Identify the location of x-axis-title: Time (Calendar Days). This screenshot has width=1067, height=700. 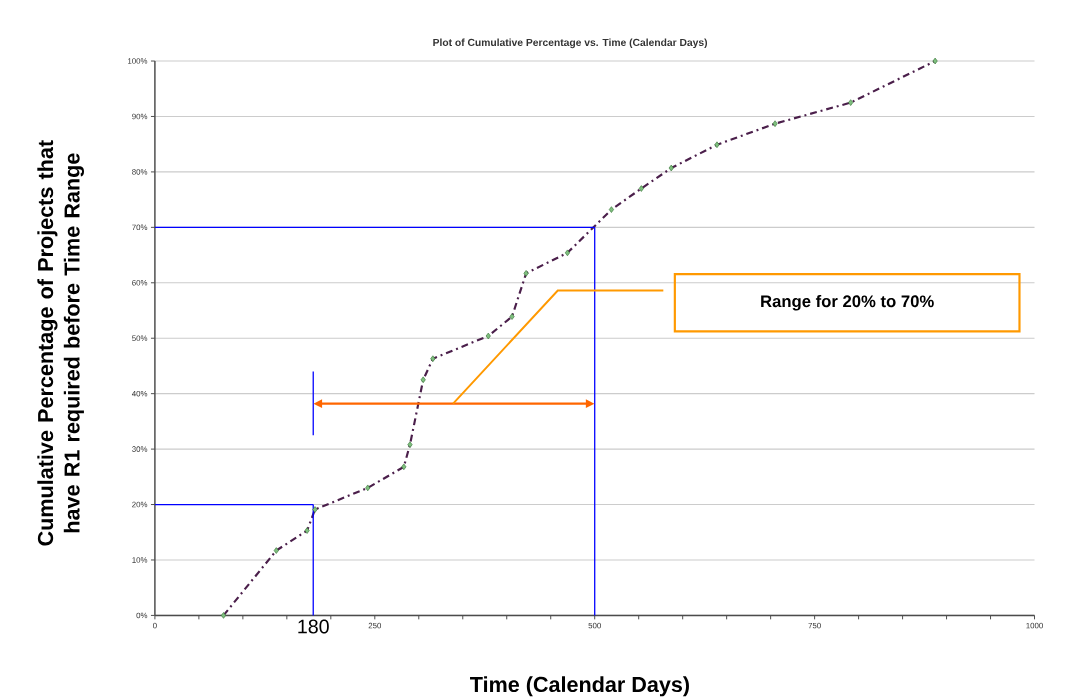
(579, 686).